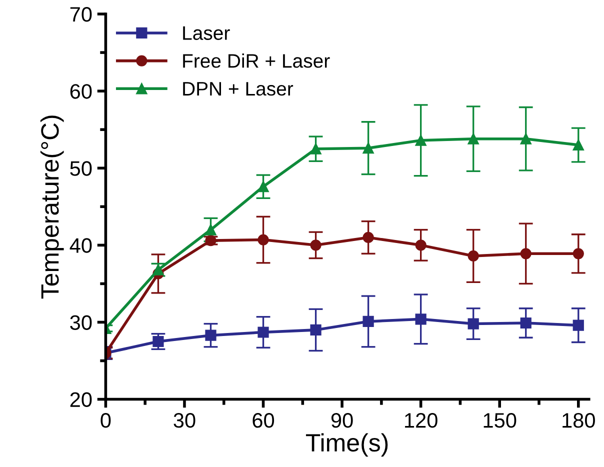 This screenshot has width=604, height=467. I want to click on legend-label: Free DiR + Laser, so click(256, 61).